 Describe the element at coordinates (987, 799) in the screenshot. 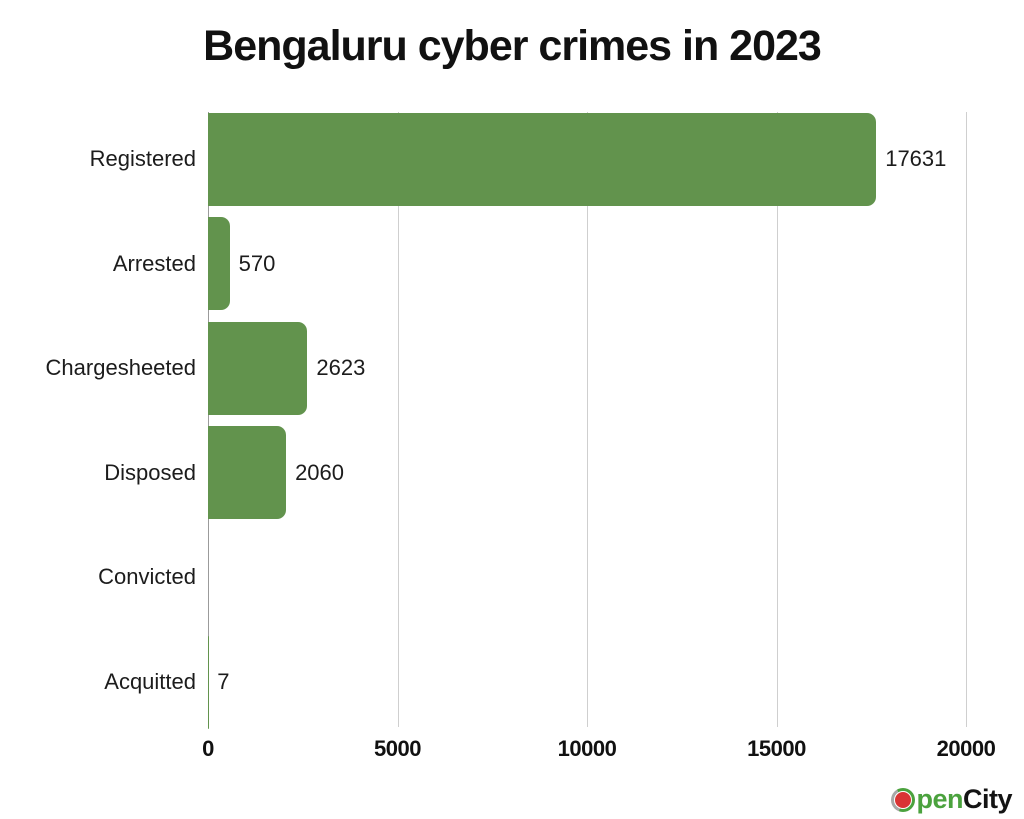

I see `logo-text-city: City` at that location.